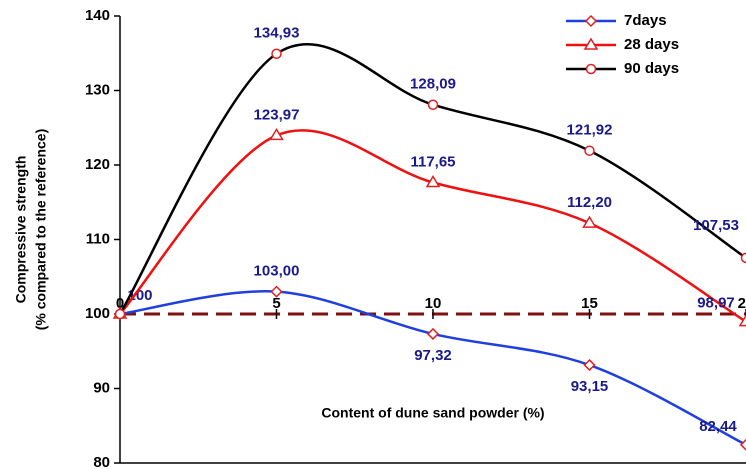 Image resolution: width=746 pixels, height=469 pixels. I want to click on y-tick-label: 120, so click(97, 164).